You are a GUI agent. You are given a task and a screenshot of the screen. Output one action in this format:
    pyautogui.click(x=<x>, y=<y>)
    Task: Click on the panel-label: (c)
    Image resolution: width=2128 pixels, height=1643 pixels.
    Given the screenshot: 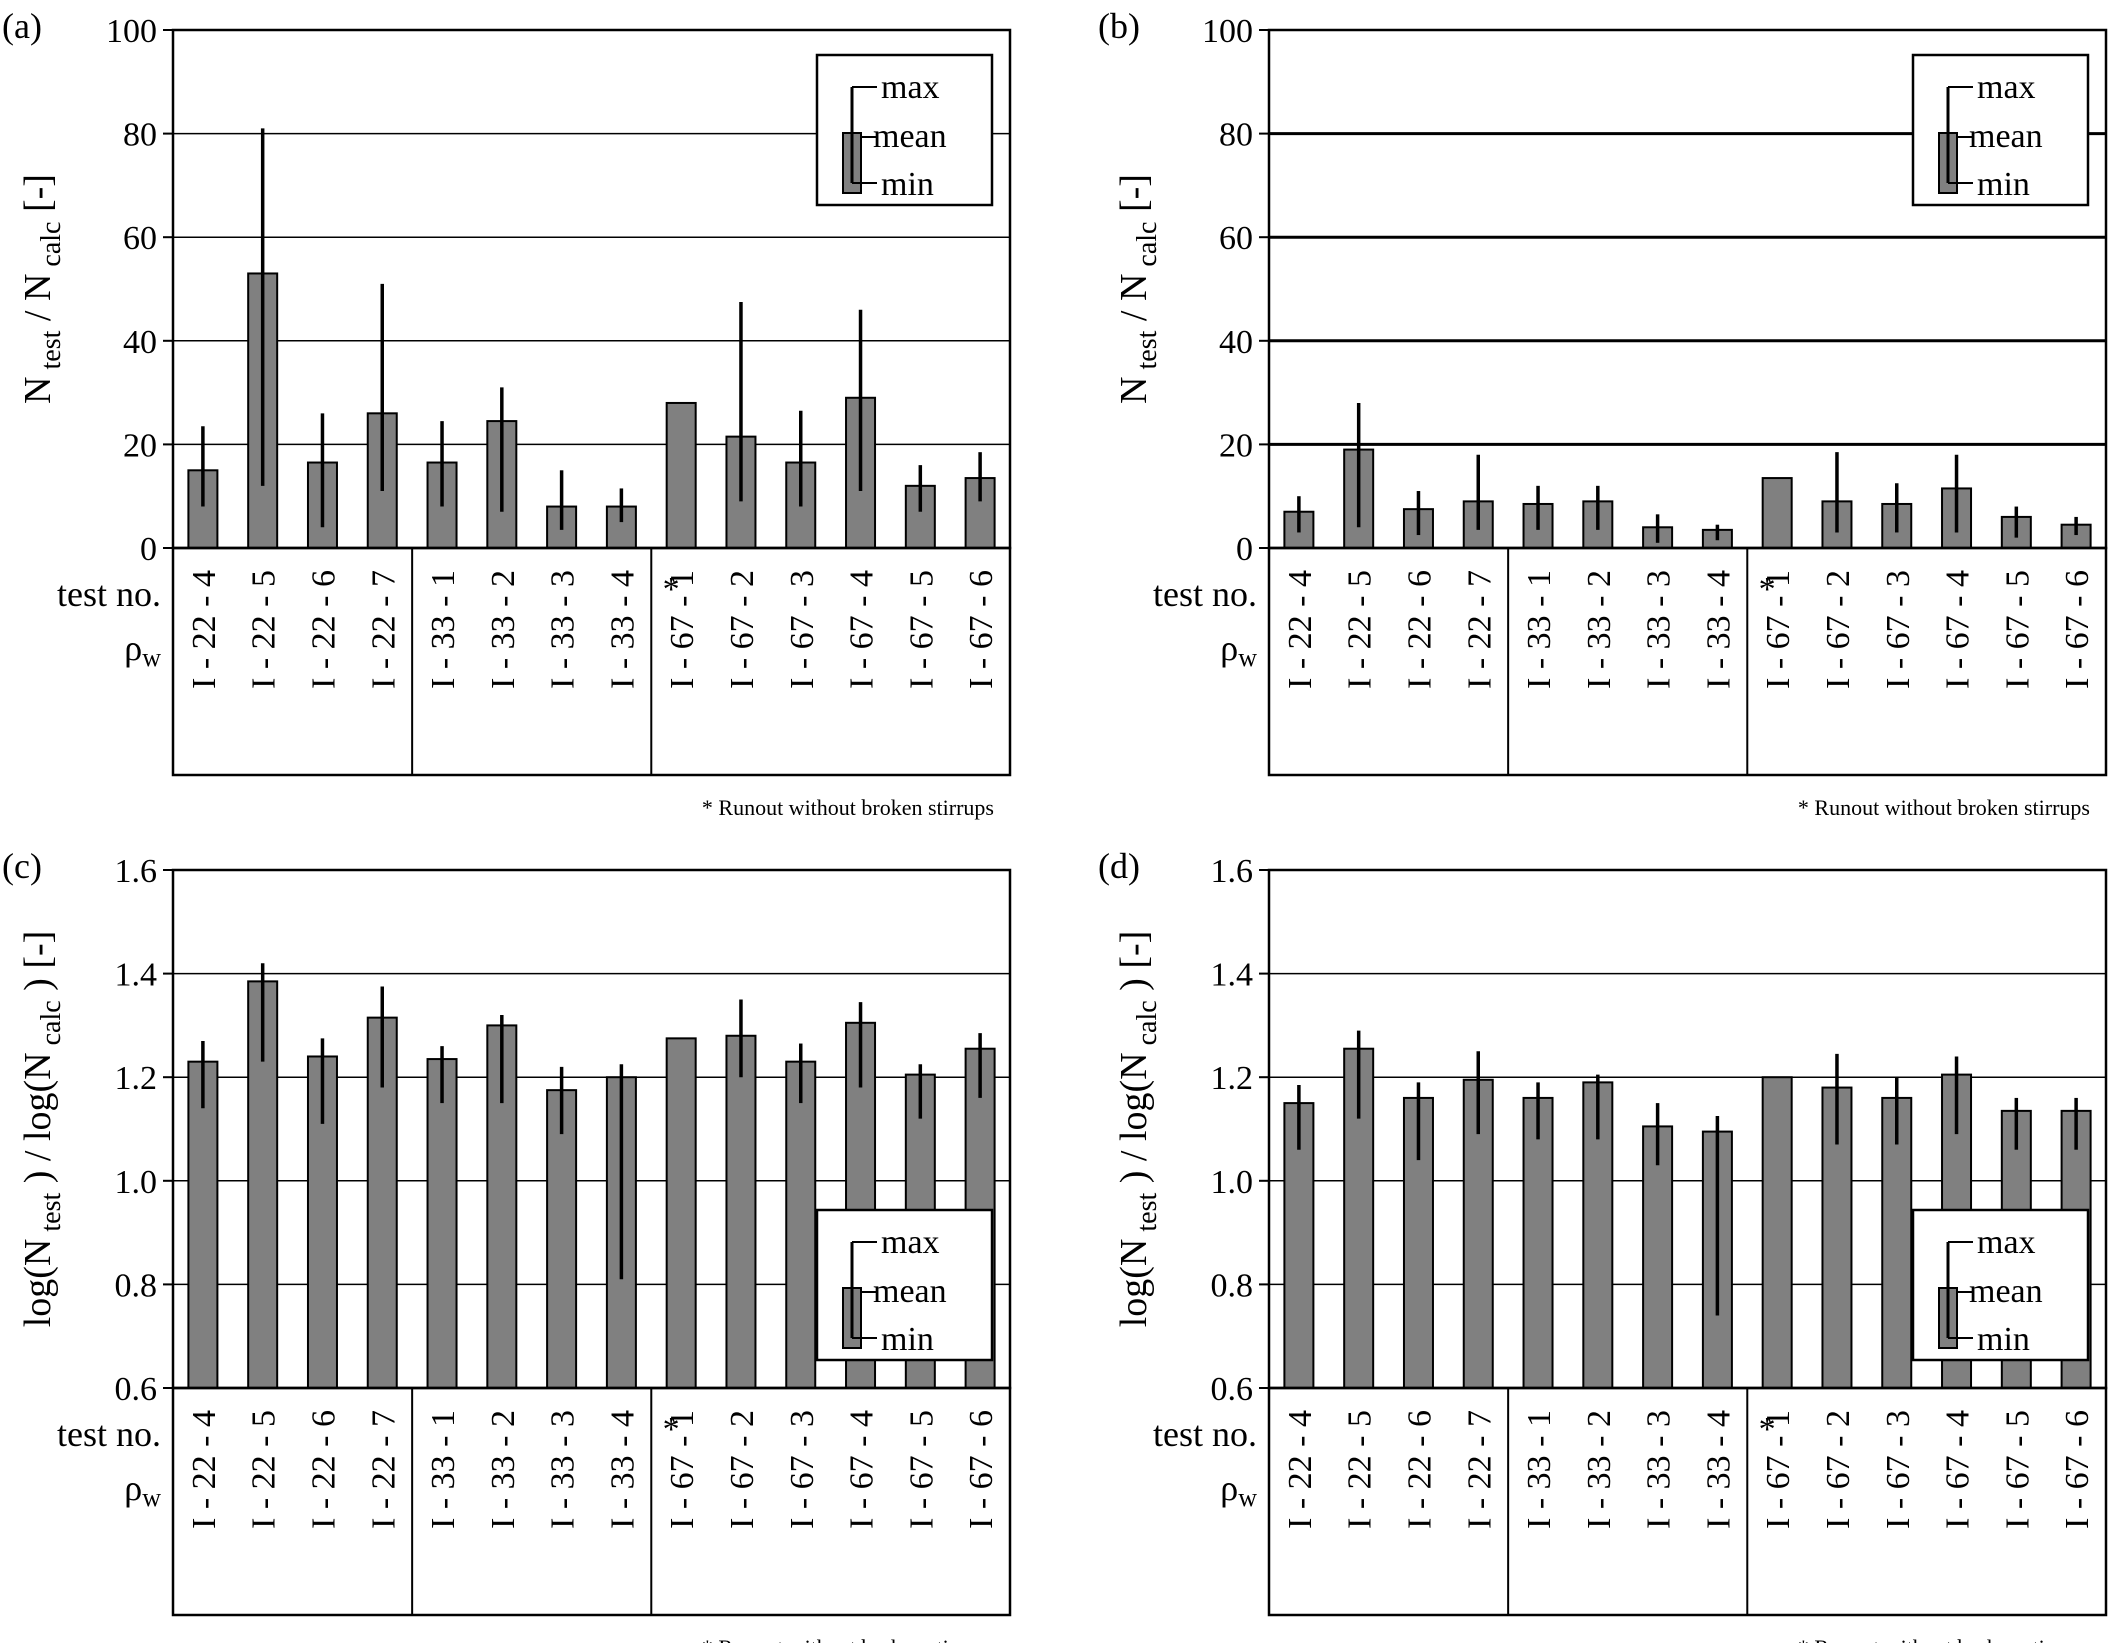 What is the action you would take?
    pyautogui.click(x=22, y=866)
    